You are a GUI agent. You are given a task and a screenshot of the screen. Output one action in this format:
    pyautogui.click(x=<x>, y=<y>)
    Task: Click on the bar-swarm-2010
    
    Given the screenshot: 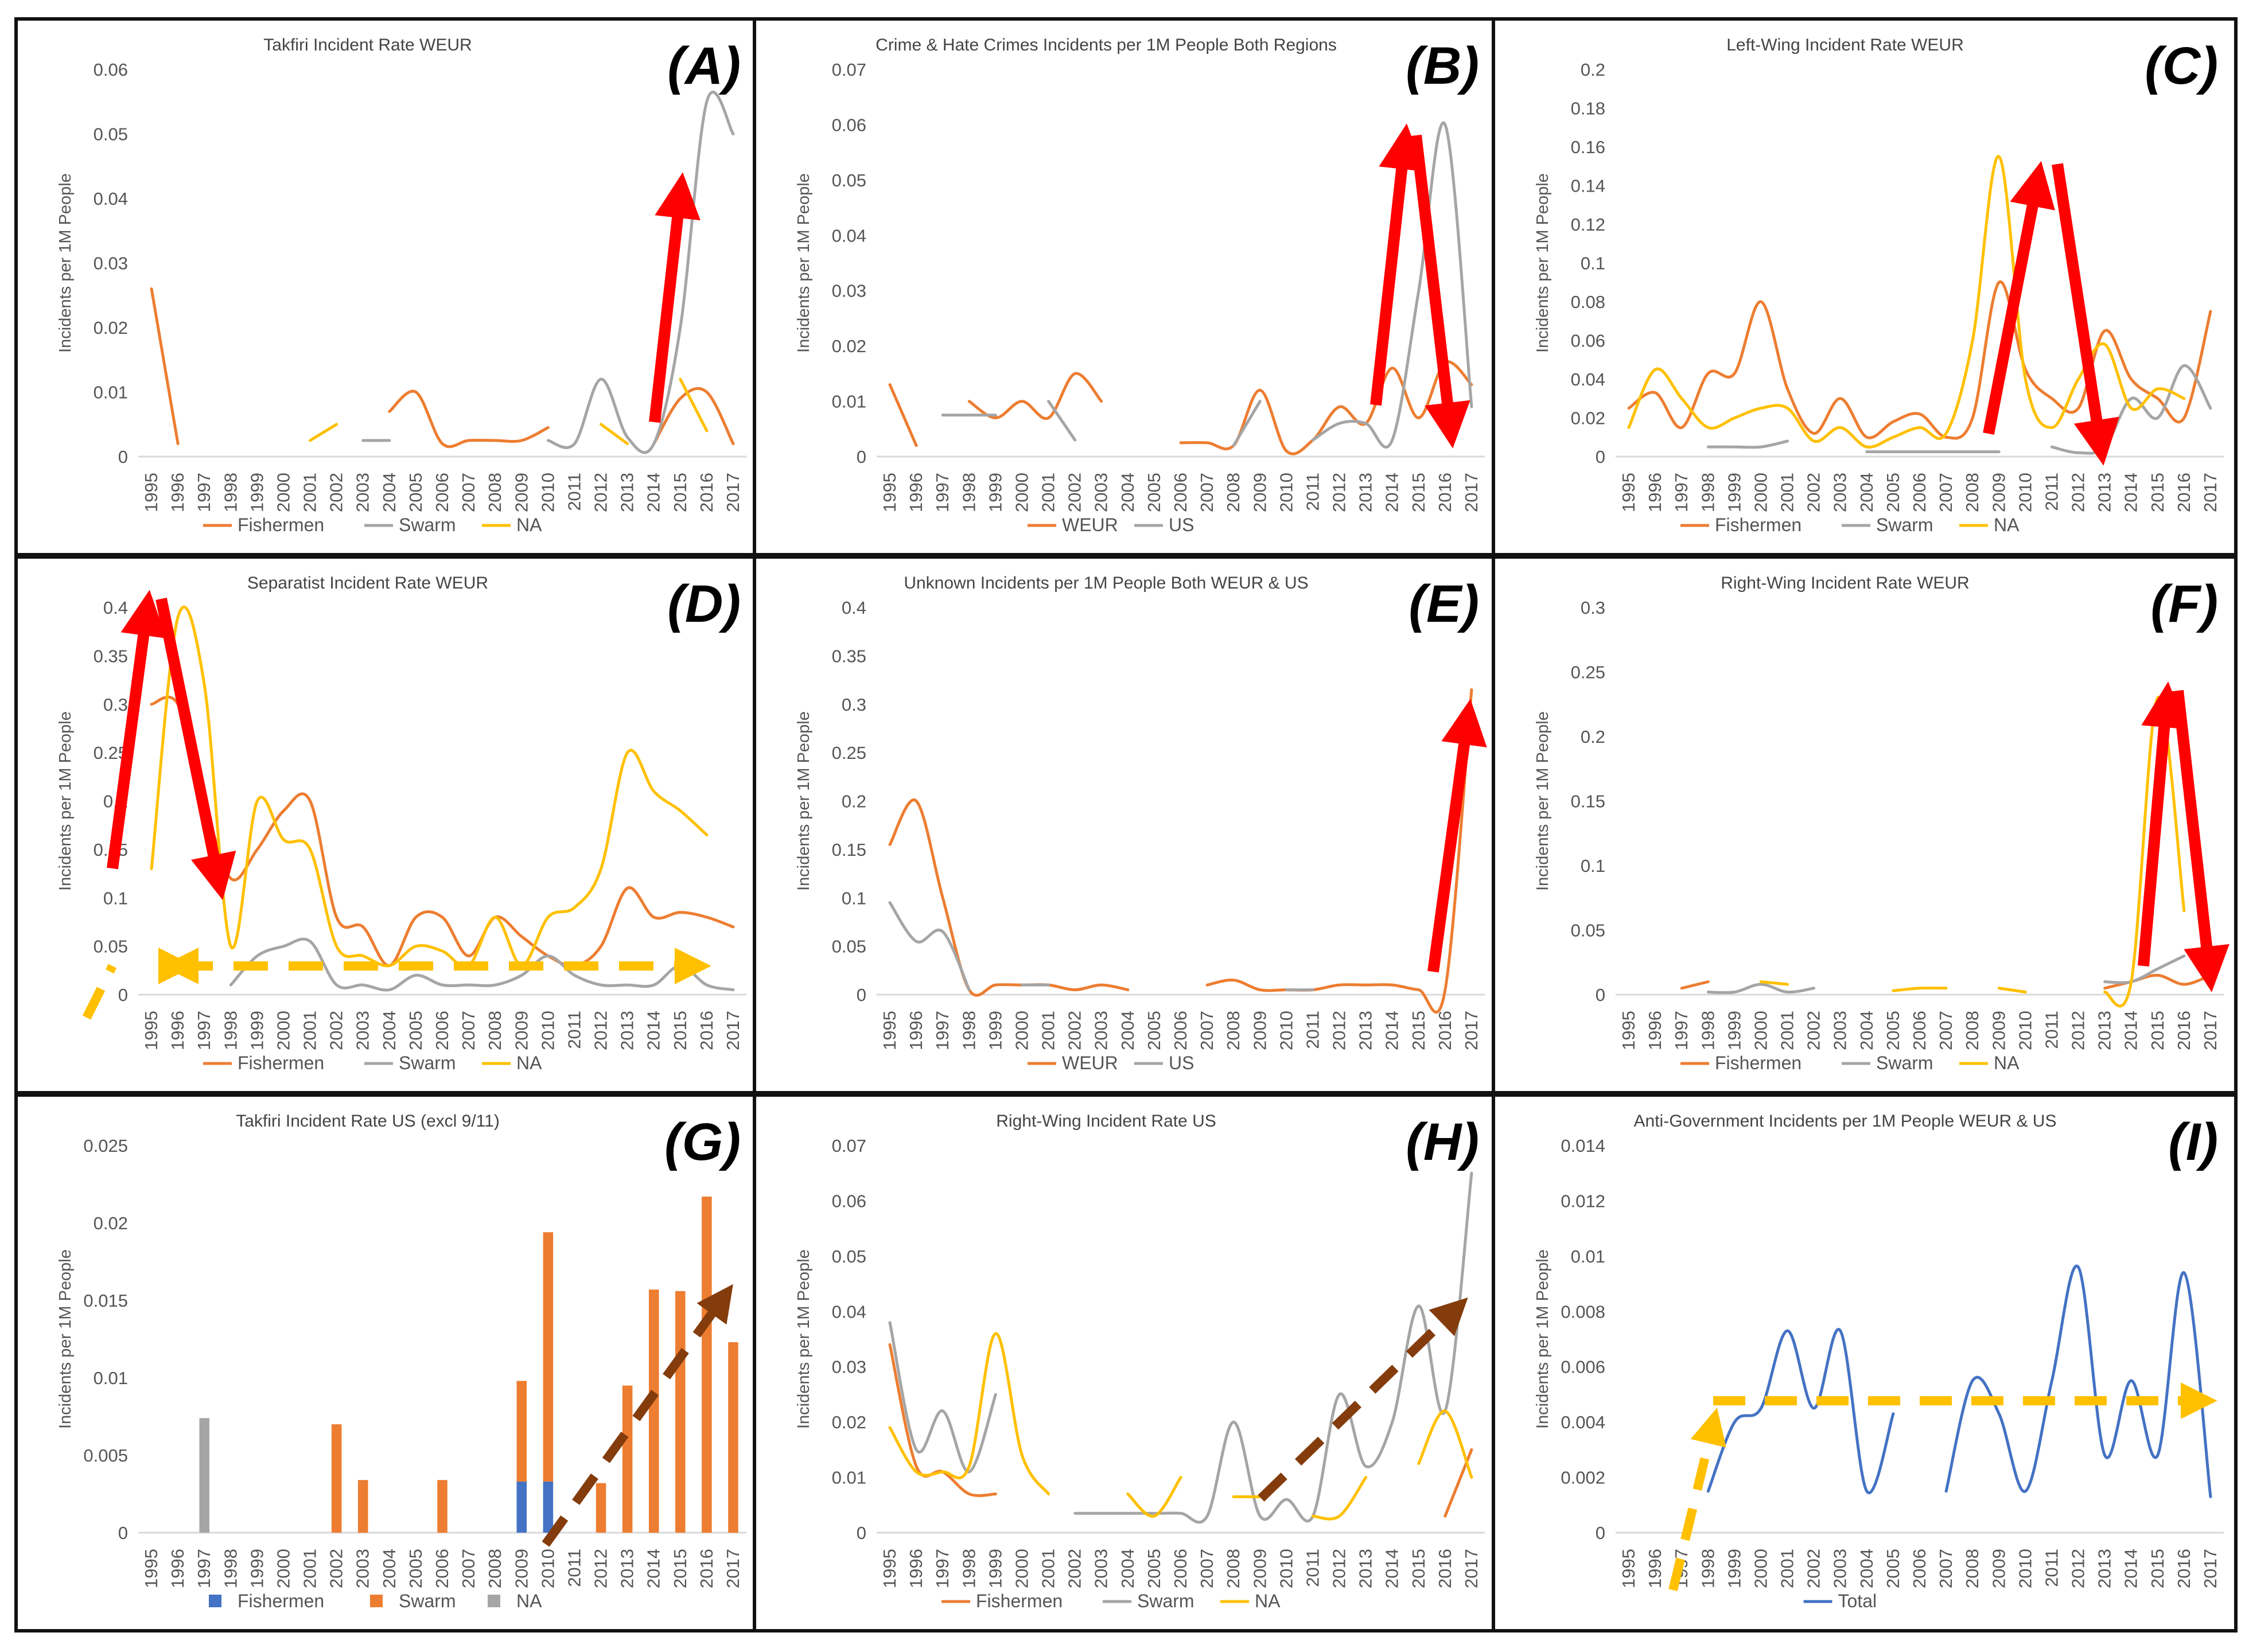 What is the action you would take?
    pyautogui.click(x=548, y=1357)
    